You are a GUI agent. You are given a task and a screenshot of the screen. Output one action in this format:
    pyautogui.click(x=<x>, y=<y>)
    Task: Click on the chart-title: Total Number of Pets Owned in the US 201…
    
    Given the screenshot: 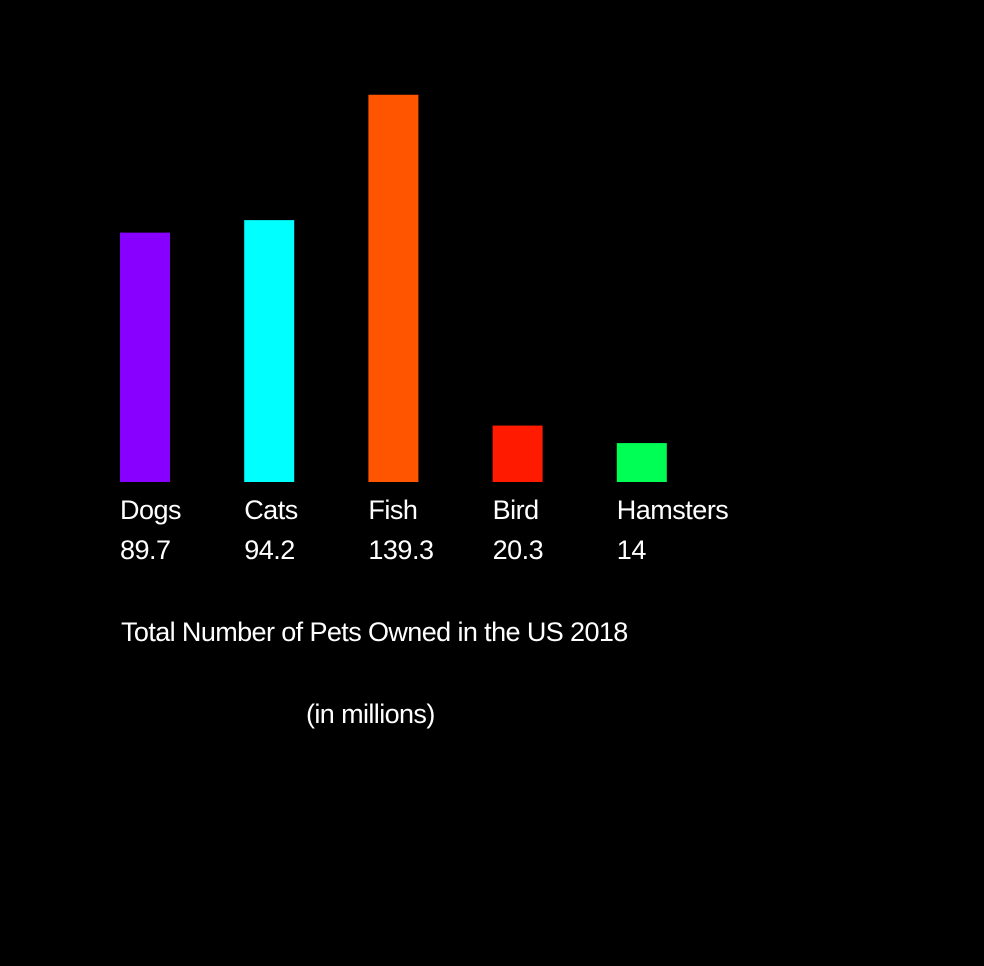 What is the action you would take?
    pyautogui.click(x=374, y=632)
    